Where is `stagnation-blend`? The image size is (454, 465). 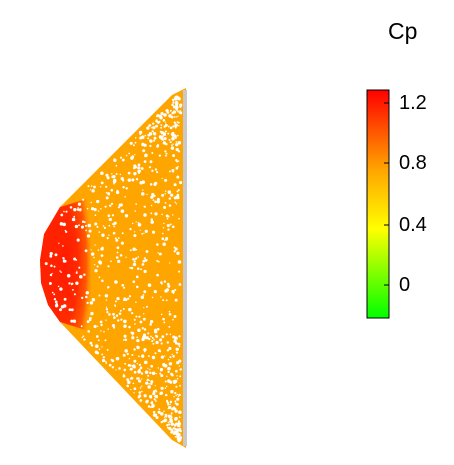
stagnation-blend is located at coordinates (76, 265).